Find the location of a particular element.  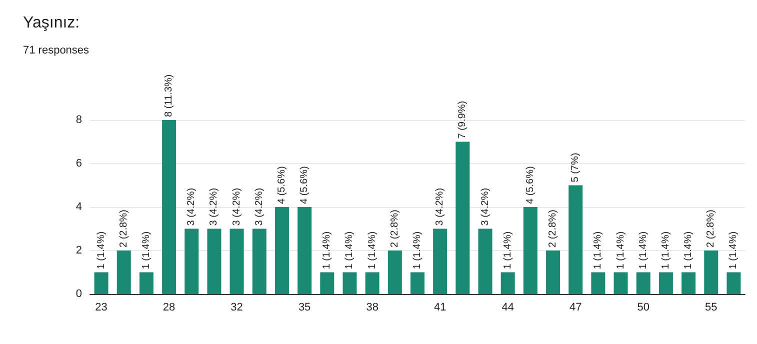

y-tick-label: 0 is located at coordinates (79, 294).